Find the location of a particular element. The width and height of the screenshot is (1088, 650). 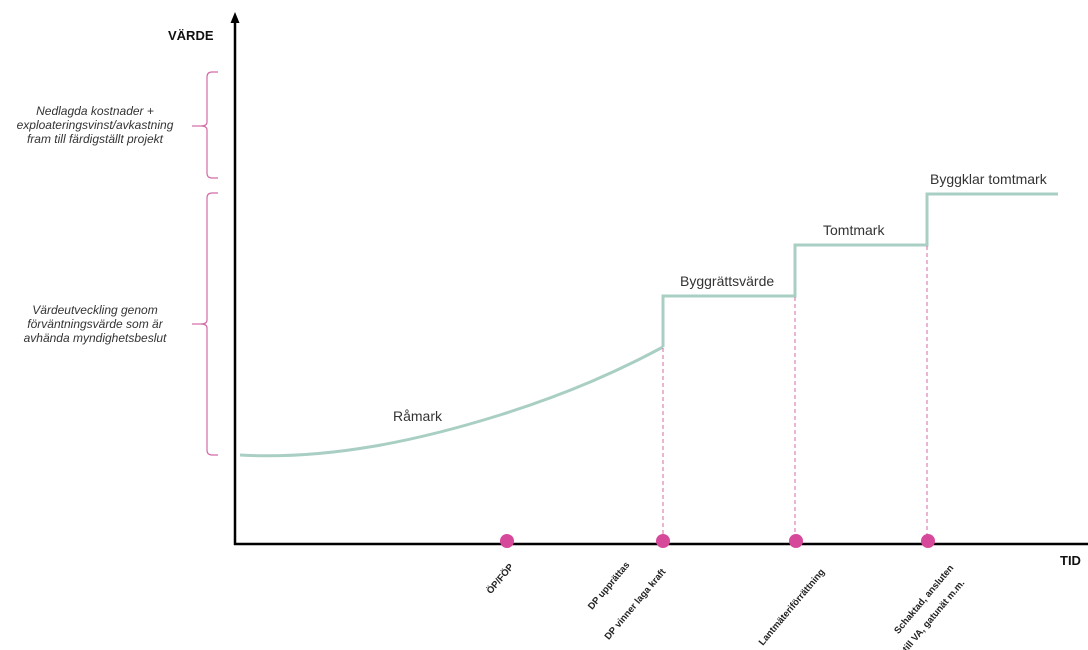

bracket-upper-line: exploateringsvinst/avkastning is located at coordinates (95, 125).